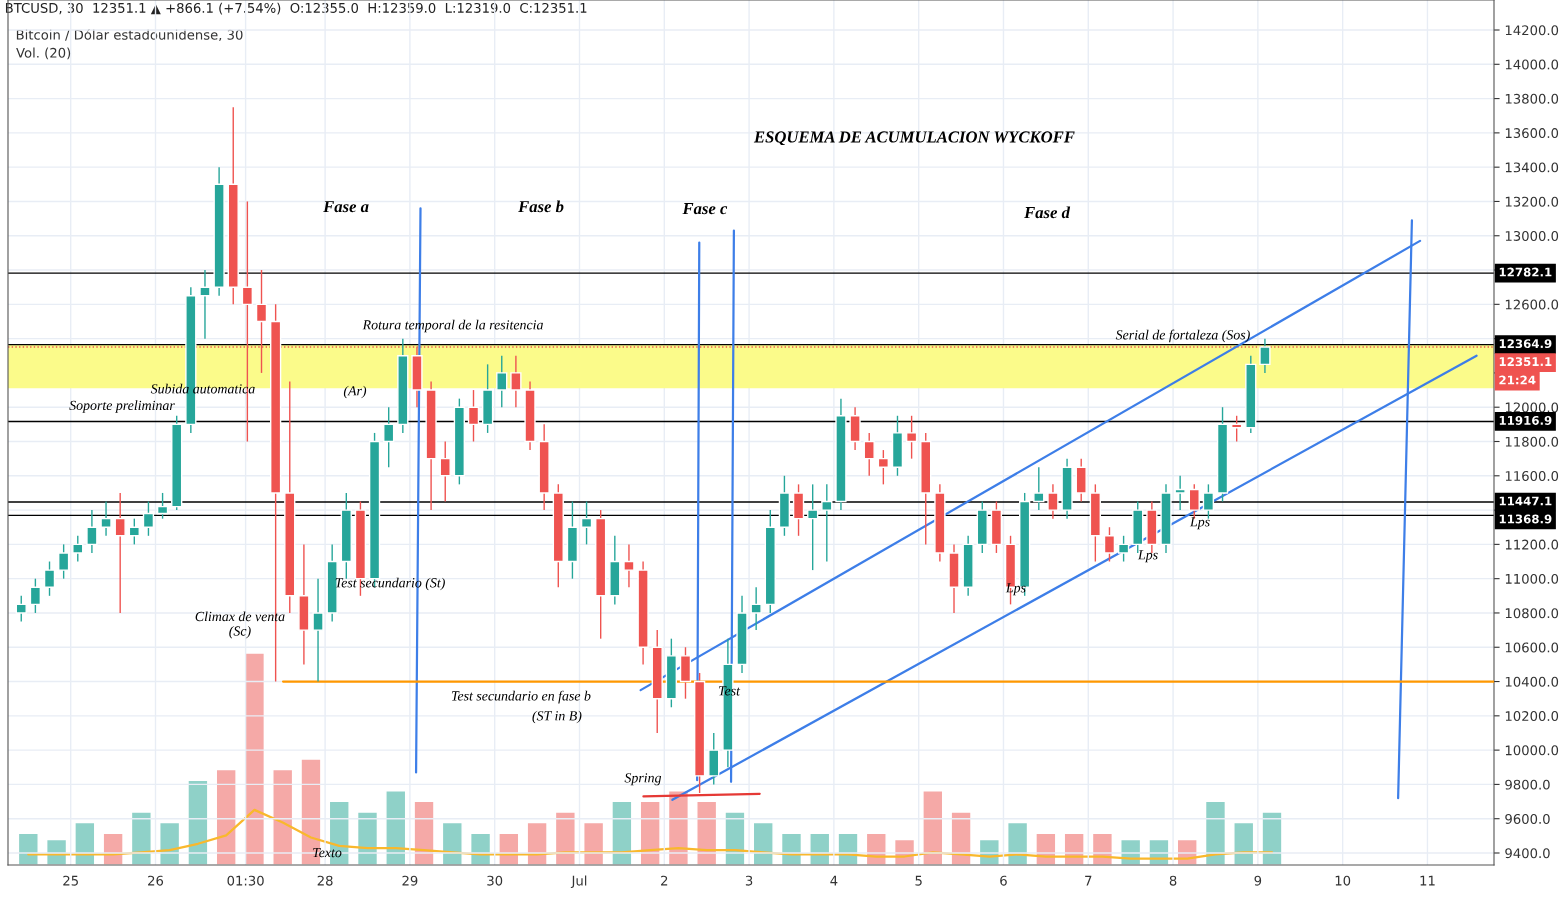 This screenshot has height=898, width=1560. I want to click on y-tick-label: 9400.0, so click(1527, 853).